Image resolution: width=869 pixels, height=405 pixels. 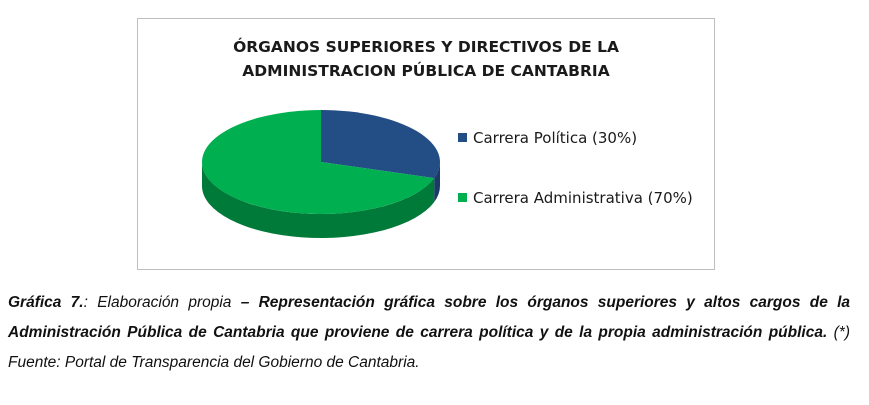 What do you see at coordinates (555, 138) in the screenshot?
I see `legend-label-politica: Carrera Política (30%)` at bounding box center [555, 138].